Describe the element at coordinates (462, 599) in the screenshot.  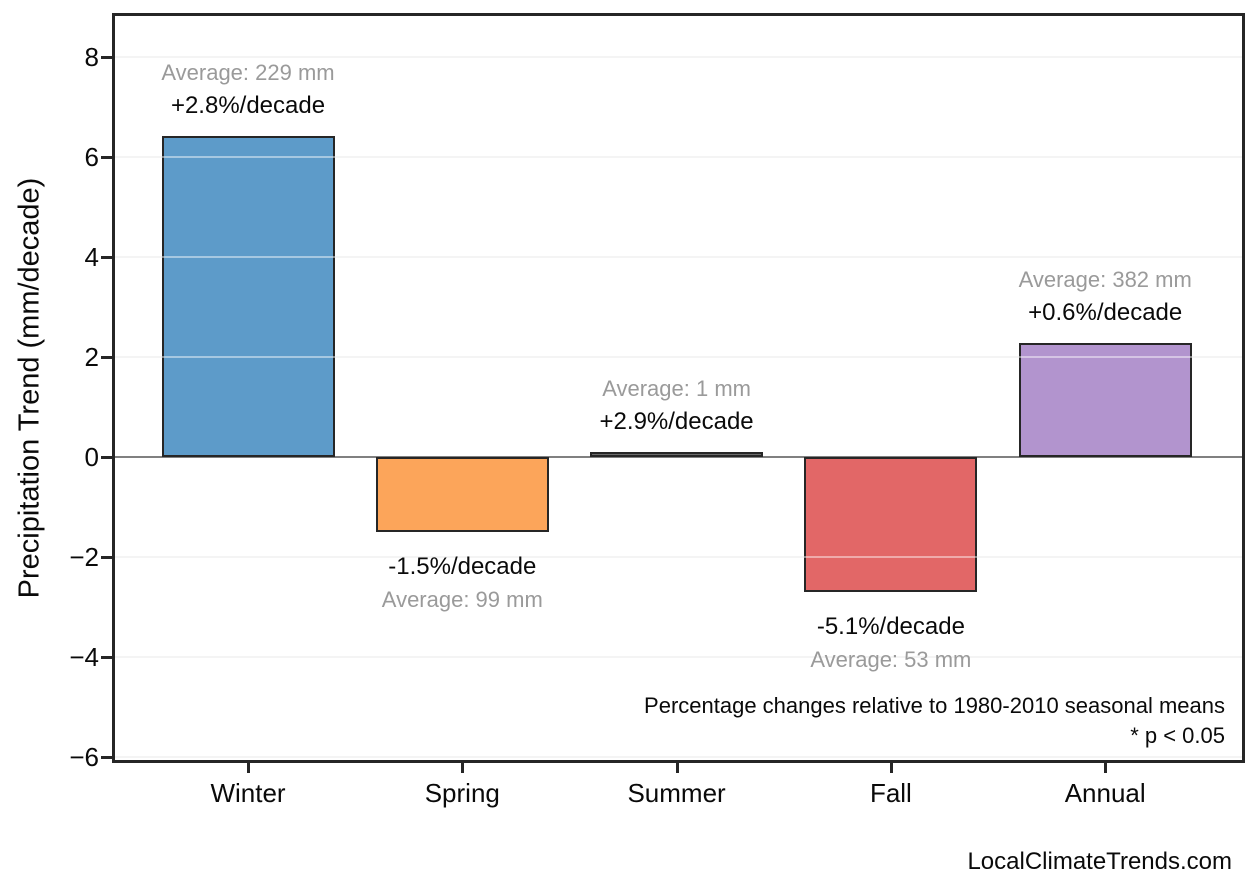
I see `bar-average-label: Average: 99 mm` at that location.